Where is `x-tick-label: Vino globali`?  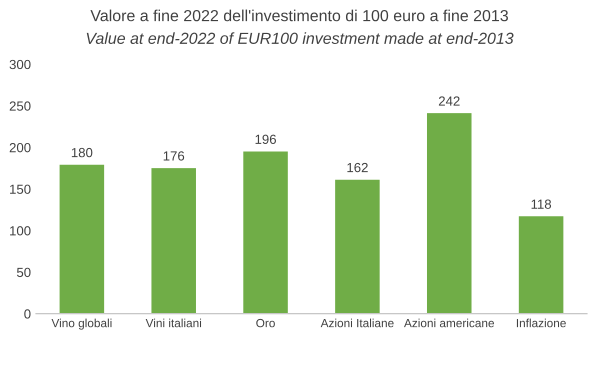
x-tick-label: Vino globali is located at coordinates (82, 324).